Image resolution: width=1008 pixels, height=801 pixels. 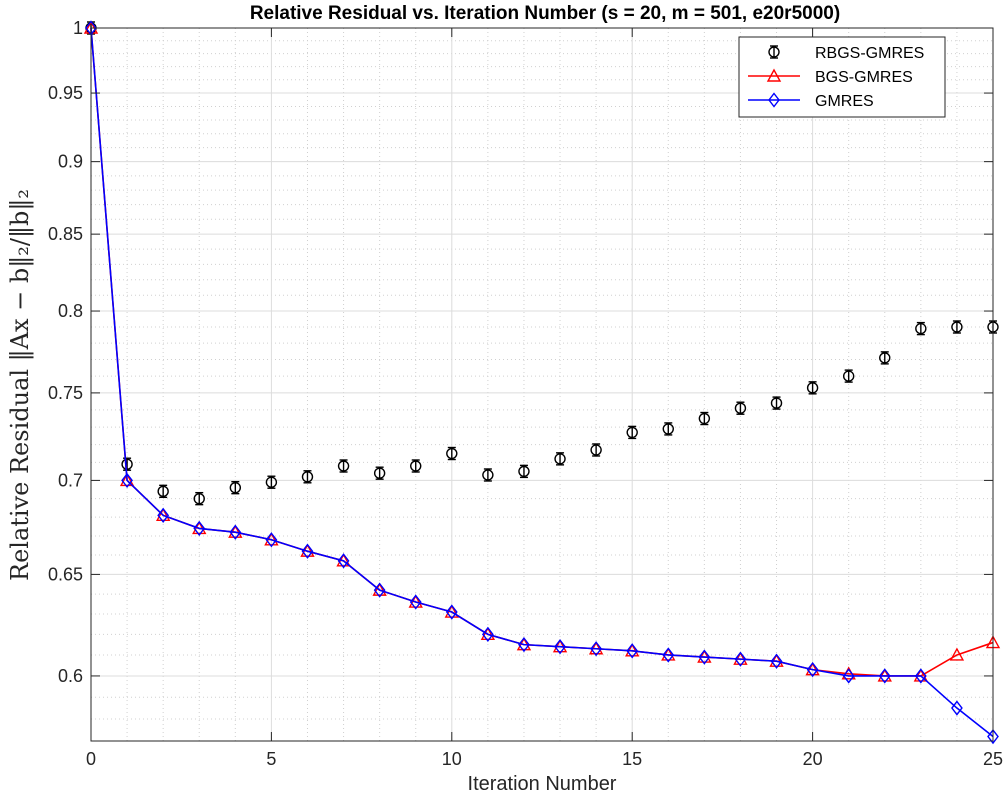 I want to click on x-tick-label: 15, so click(x=632, y=759).